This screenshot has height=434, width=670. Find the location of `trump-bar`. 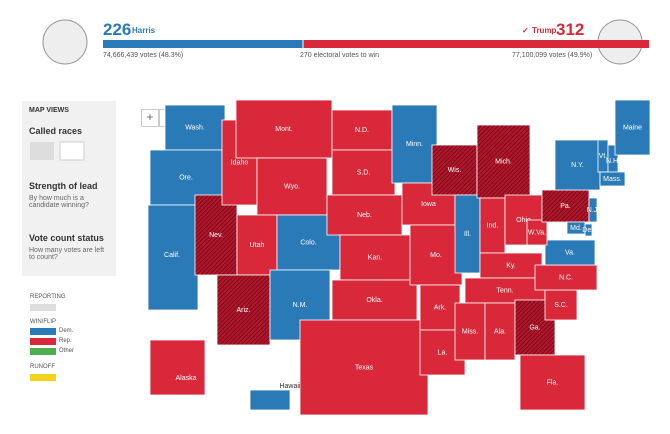

trump-bar is located at coordinates (476, 44).